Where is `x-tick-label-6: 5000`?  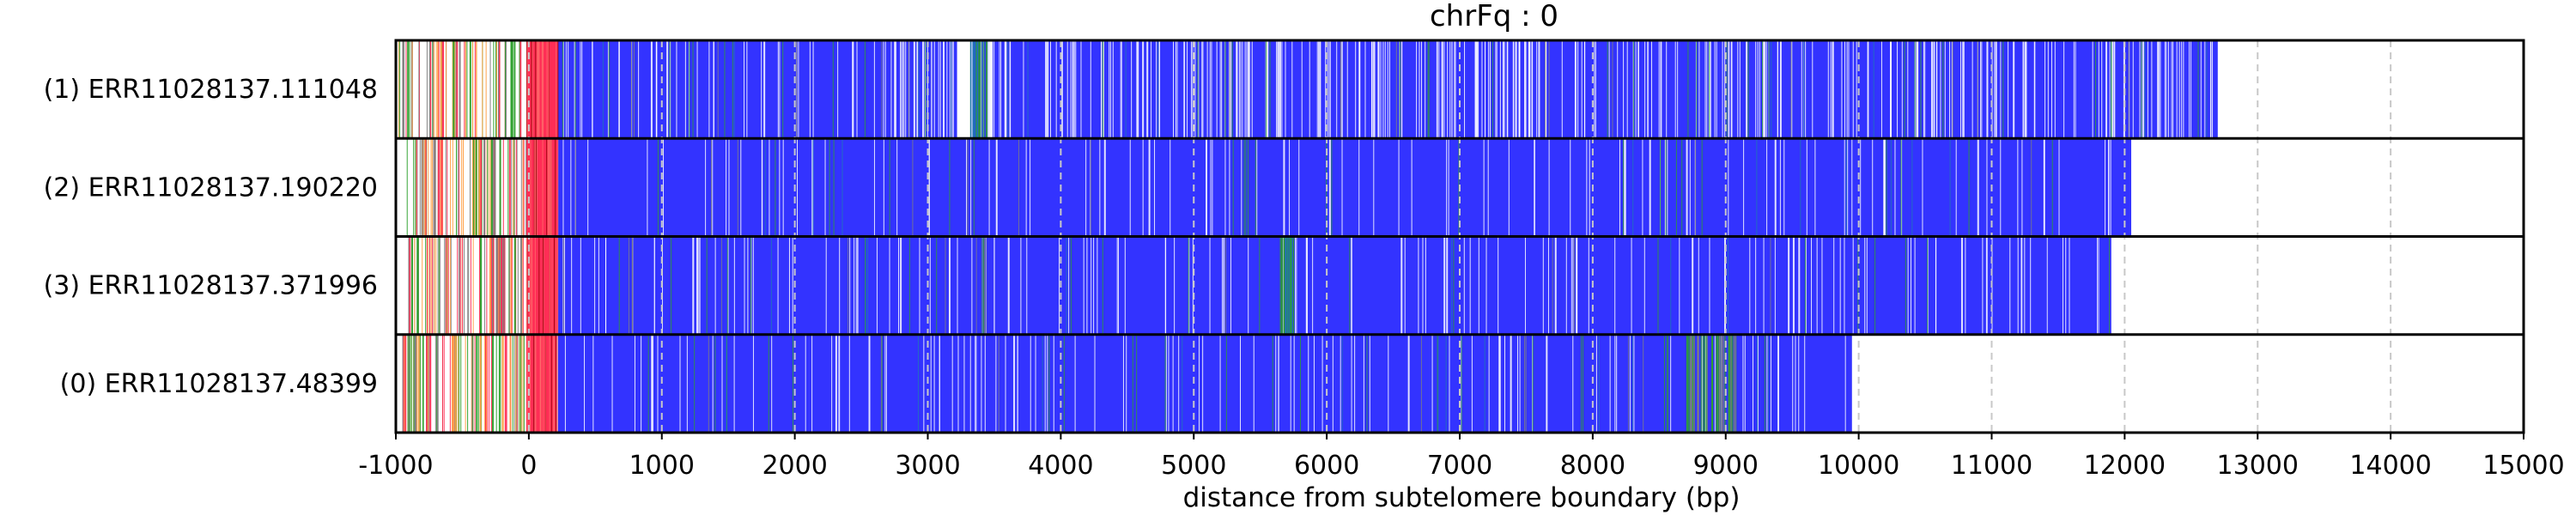
x-tick-label-6: 5000 is located at coordinates (1193, 466).